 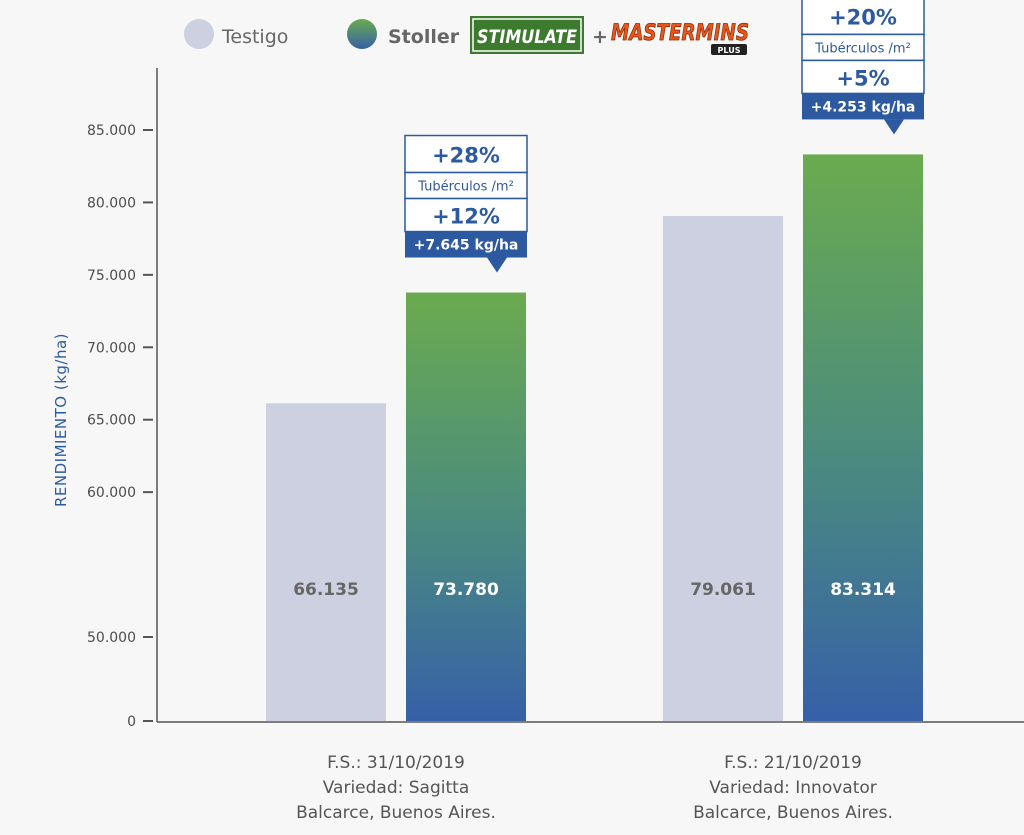 What do you see at coordinates (61, 420) in the screenshot?
I see `y-axis-label: RENDIMIENTO (kg/ha)` at bounding box center [61, 420].